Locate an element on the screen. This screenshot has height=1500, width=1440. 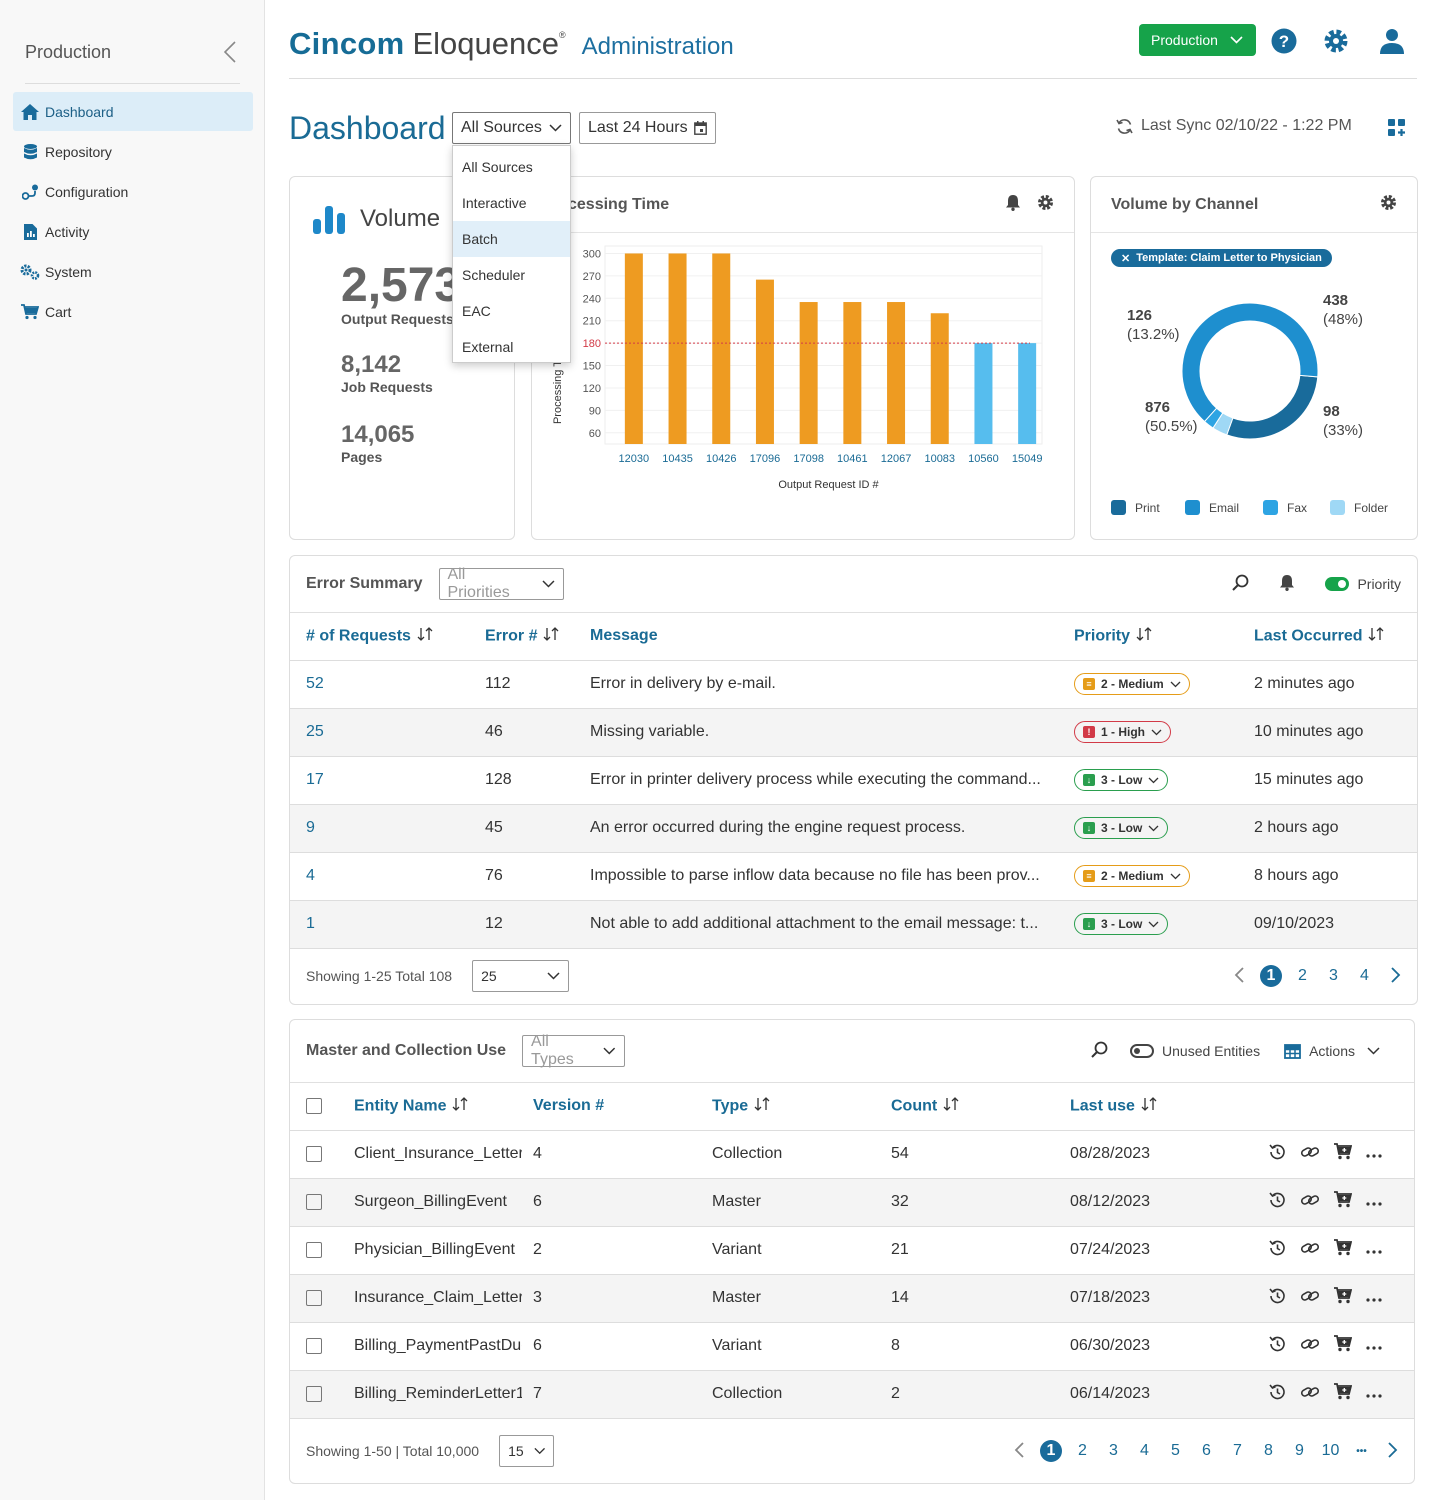
menu-item-interactive: Interactive is located at coordinates (494, 203).